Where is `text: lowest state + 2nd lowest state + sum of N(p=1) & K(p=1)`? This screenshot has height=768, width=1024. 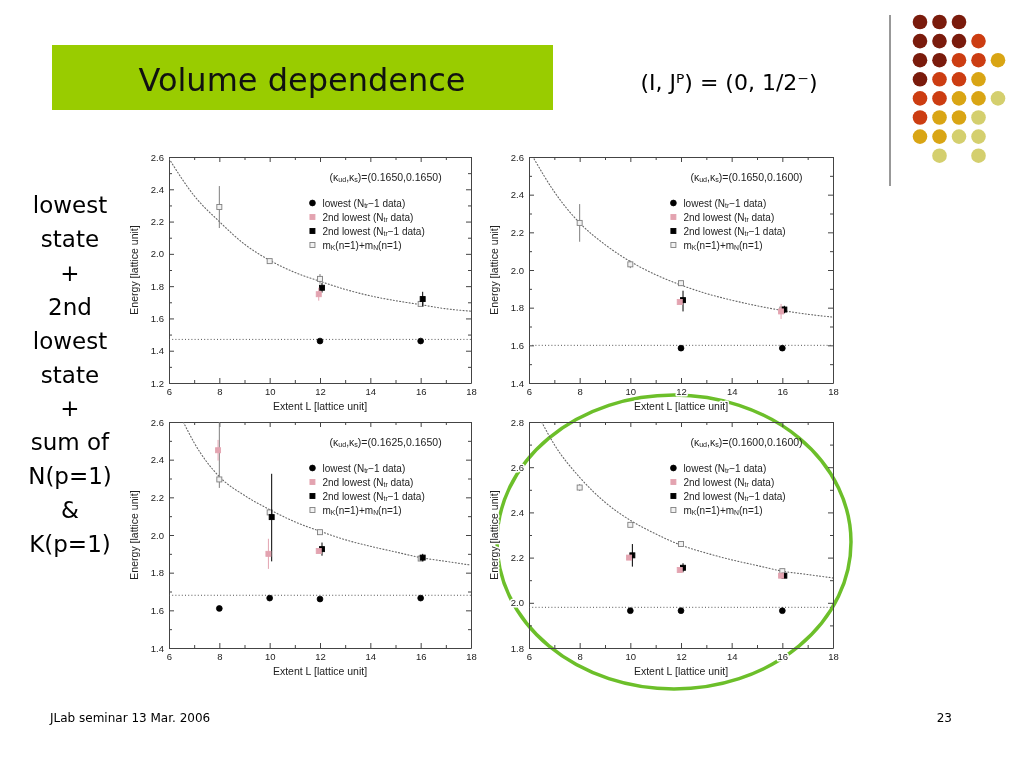
text: lowest state + 2nd lowest state + sum of N(p=1) & K(p=1) is located at coordinates (70, 374).